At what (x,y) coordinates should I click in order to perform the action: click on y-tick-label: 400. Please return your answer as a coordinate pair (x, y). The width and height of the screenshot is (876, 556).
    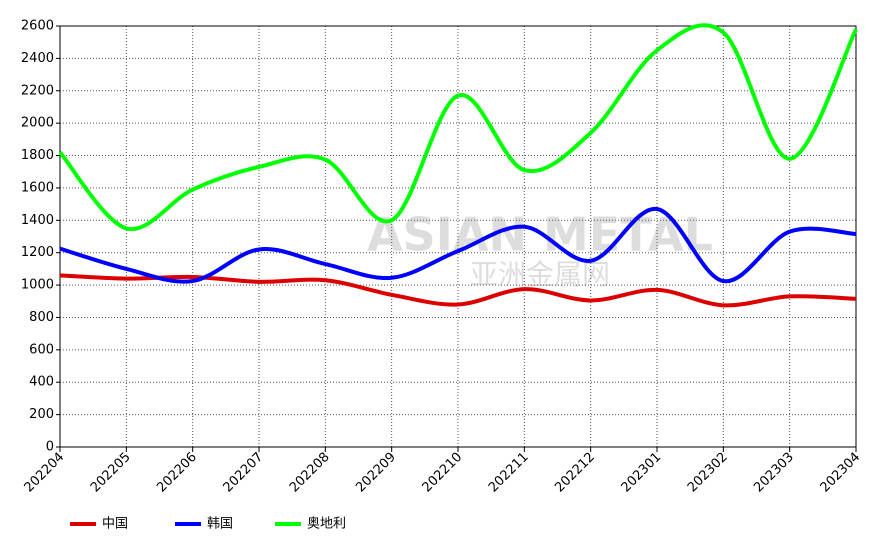
    Looking at the image, I should click on (41, 382).